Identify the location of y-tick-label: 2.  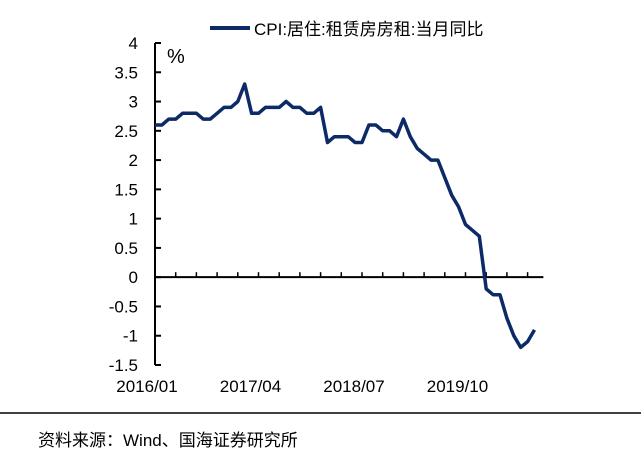
(133, 160).